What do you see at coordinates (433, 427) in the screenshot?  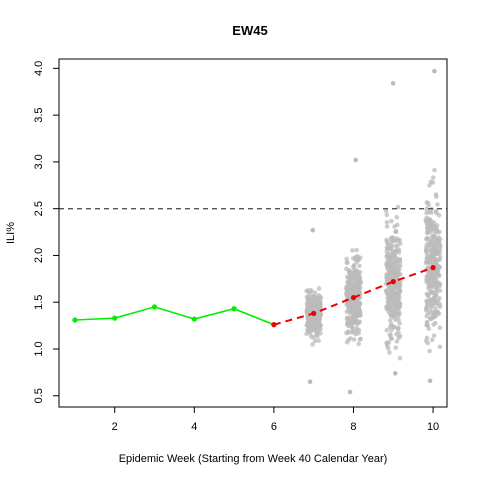 I see `x-tick-label: 10` at bounding box center [433, 427].